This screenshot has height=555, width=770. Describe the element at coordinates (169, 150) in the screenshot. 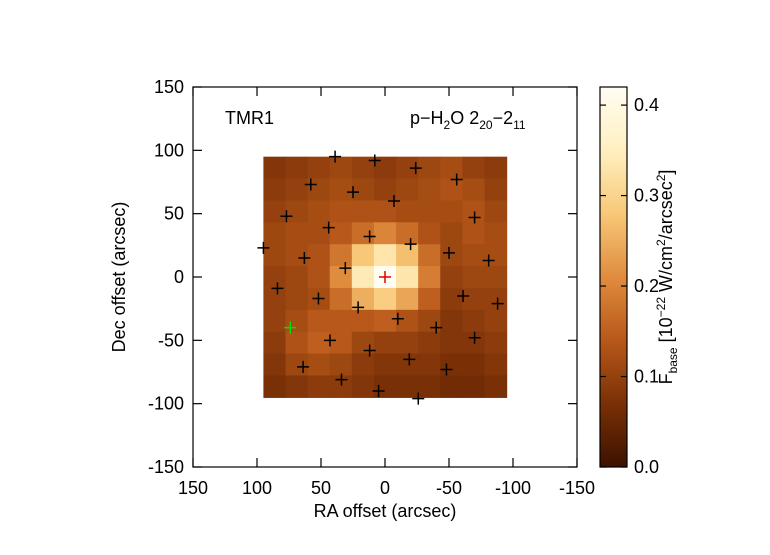

I see `y-tick-label: 100` at that location.